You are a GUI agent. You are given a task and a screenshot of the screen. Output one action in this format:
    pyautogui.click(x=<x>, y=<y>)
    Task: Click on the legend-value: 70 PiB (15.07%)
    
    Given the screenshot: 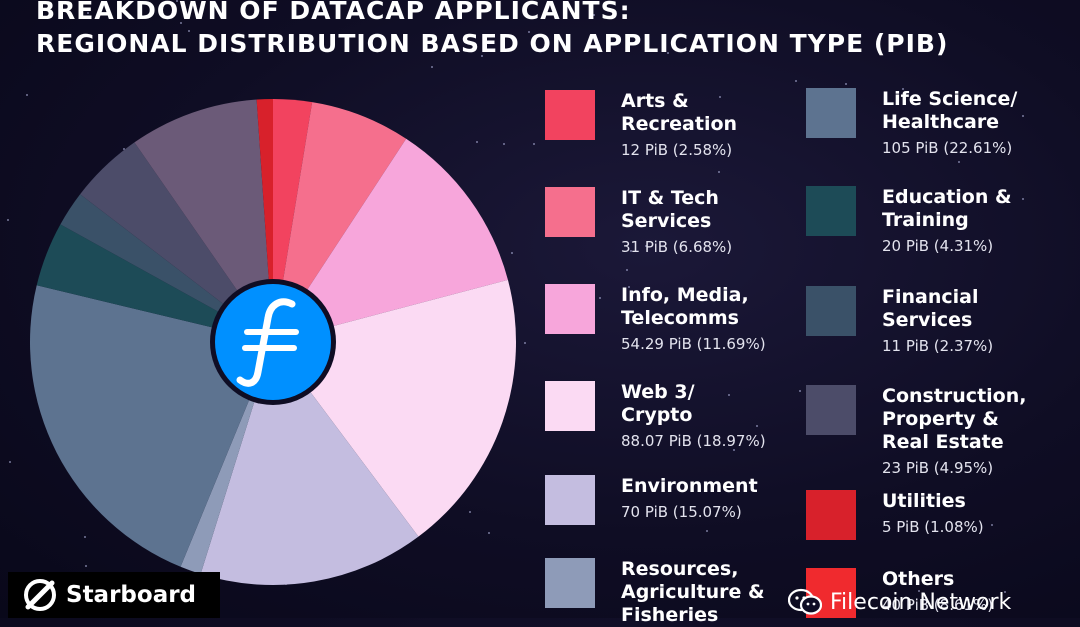 What is the action you would take?
    pyautogui.click(x=681, y=512)
    